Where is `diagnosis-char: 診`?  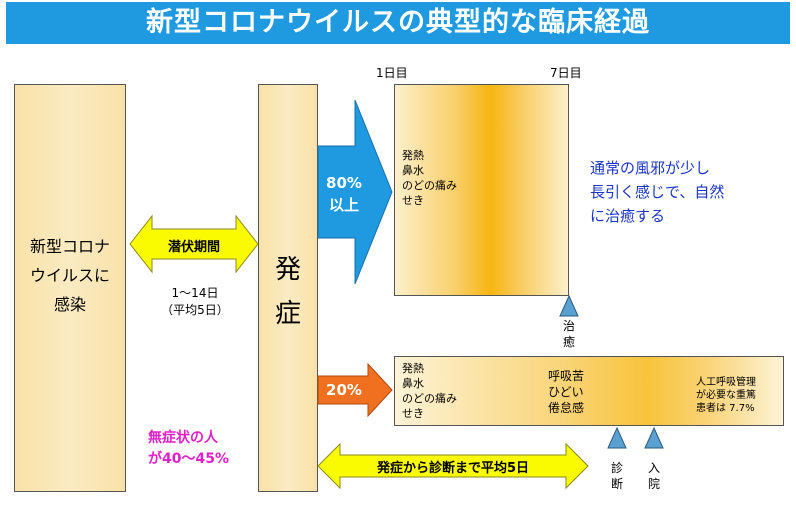
diagnosis-char: 診 is located at coordinates (616, 468).